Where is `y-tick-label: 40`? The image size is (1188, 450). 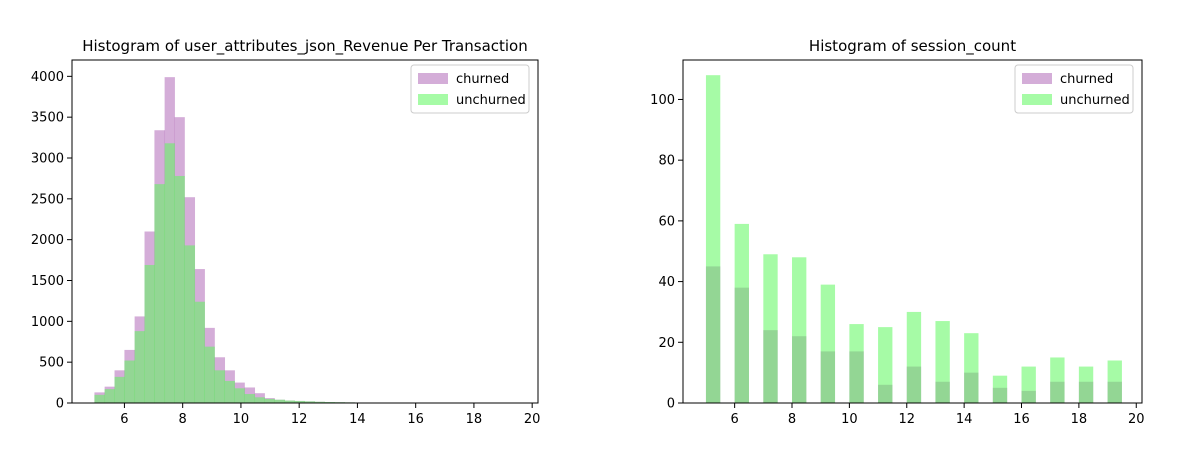
y-tick-label: 40 is located at coordinates (666, 282).